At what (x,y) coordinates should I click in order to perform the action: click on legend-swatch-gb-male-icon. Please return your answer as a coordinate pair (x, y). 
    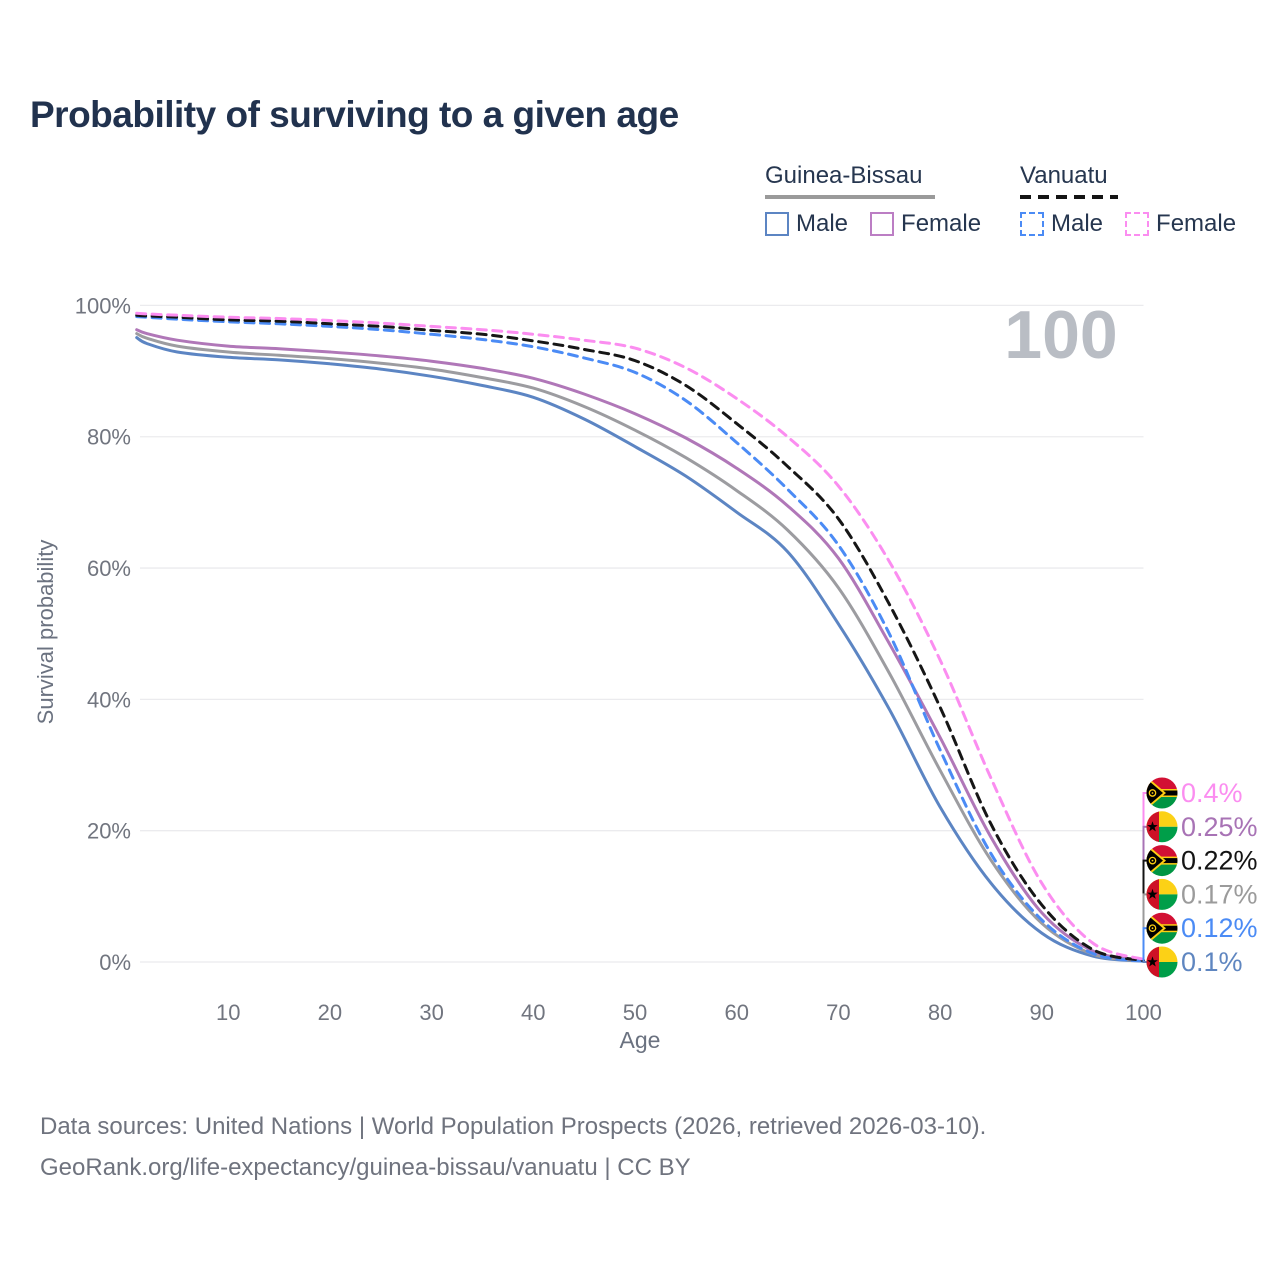
    Looking at the image, I should click on (777, 224).